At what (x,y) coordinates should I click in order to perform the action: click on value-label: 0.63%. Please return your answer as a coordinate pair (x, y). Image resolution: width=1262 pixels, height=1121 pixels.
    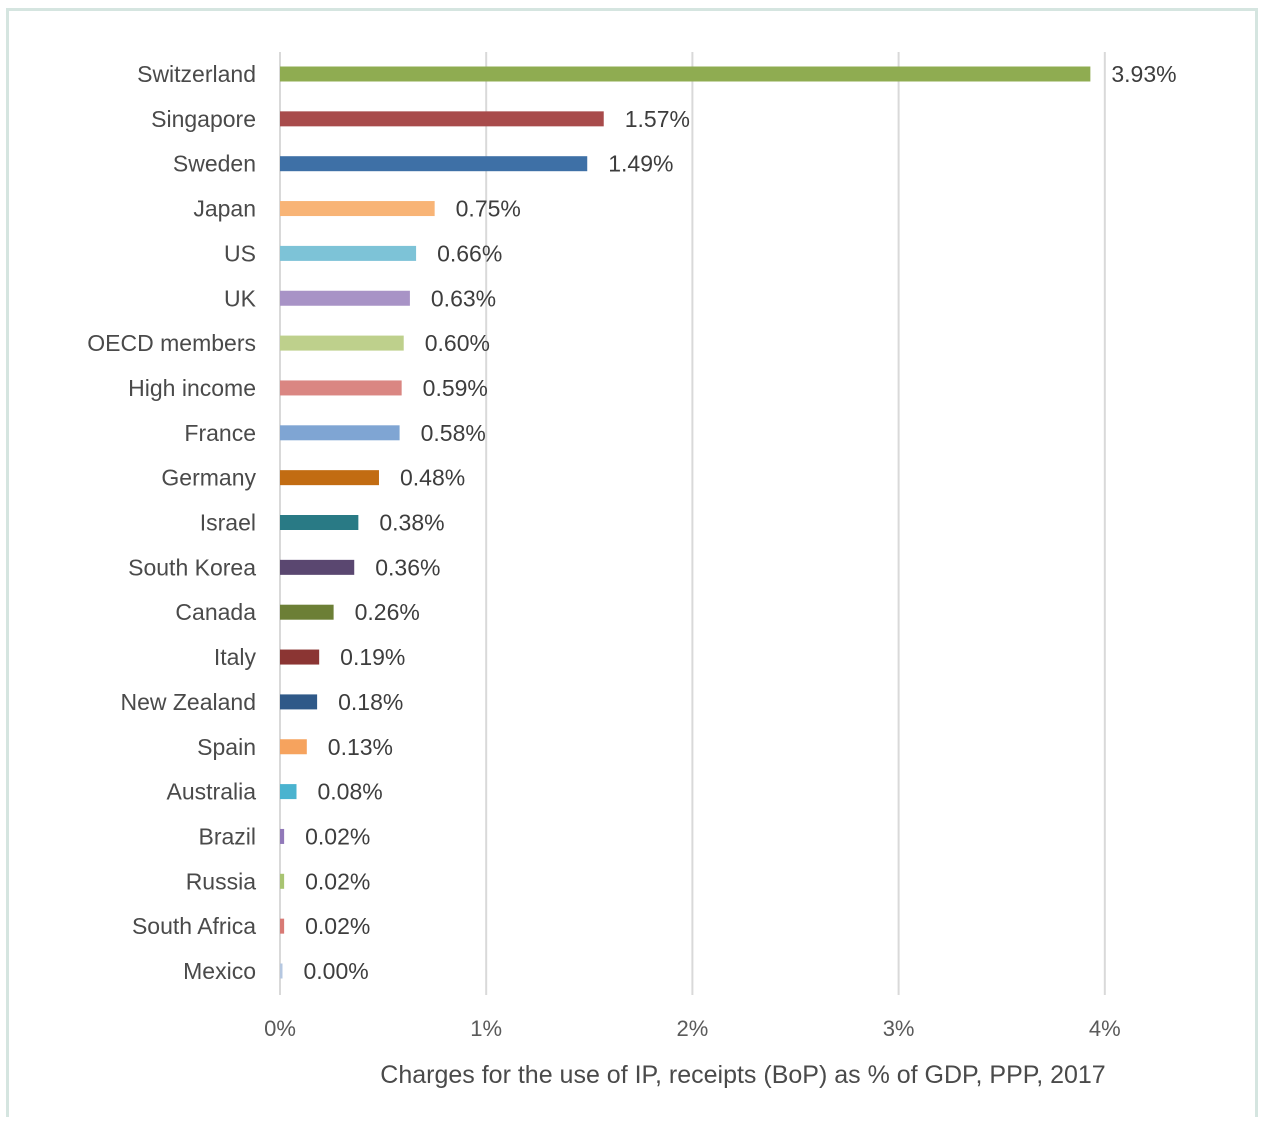
    Looking at the image, I should click on (463, 298).